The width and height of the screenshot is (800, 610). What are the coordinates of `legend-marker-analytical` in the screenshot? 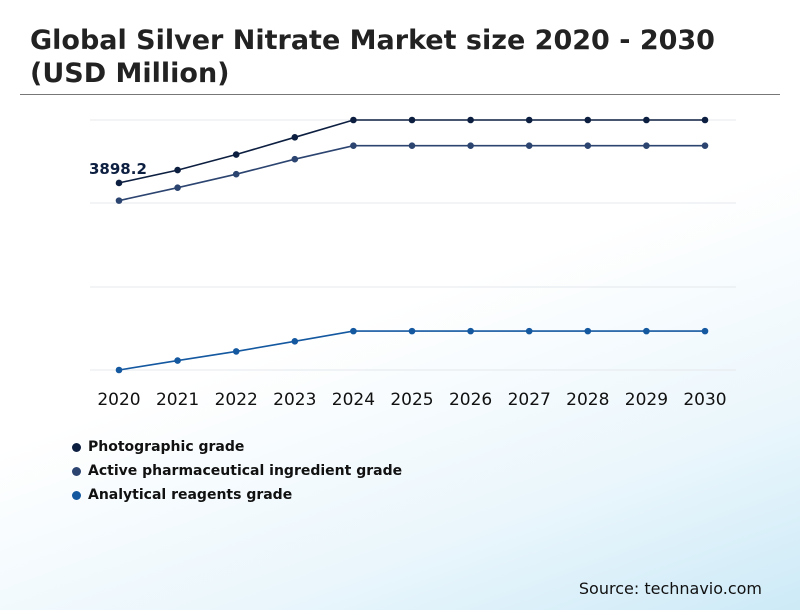 It's located at (76, 495).